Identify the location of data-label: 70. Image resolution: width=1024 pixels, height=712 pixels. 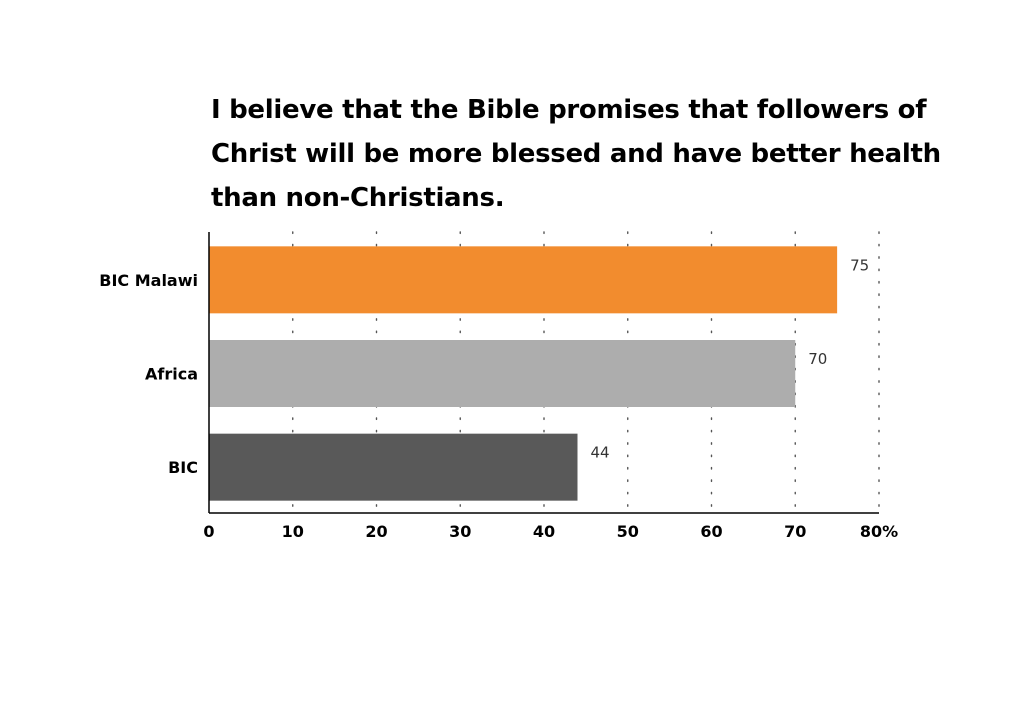
(817, 359).